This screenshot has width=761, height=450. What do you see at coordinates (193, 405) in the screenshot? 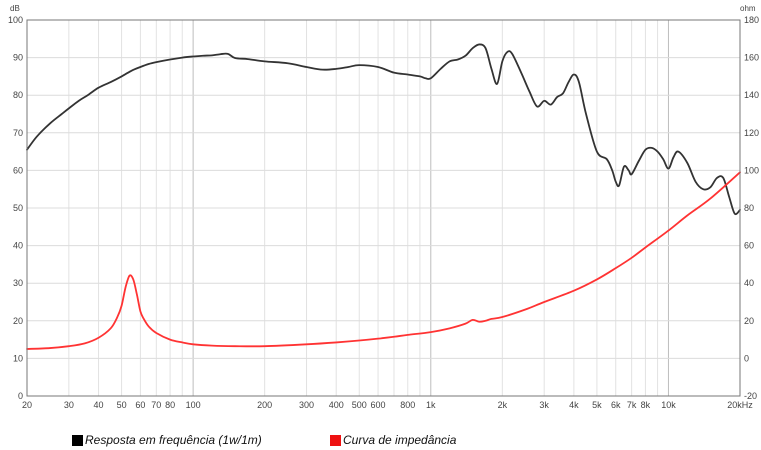
I see `x-tick-label: 100` at bounding box center [193, 405].